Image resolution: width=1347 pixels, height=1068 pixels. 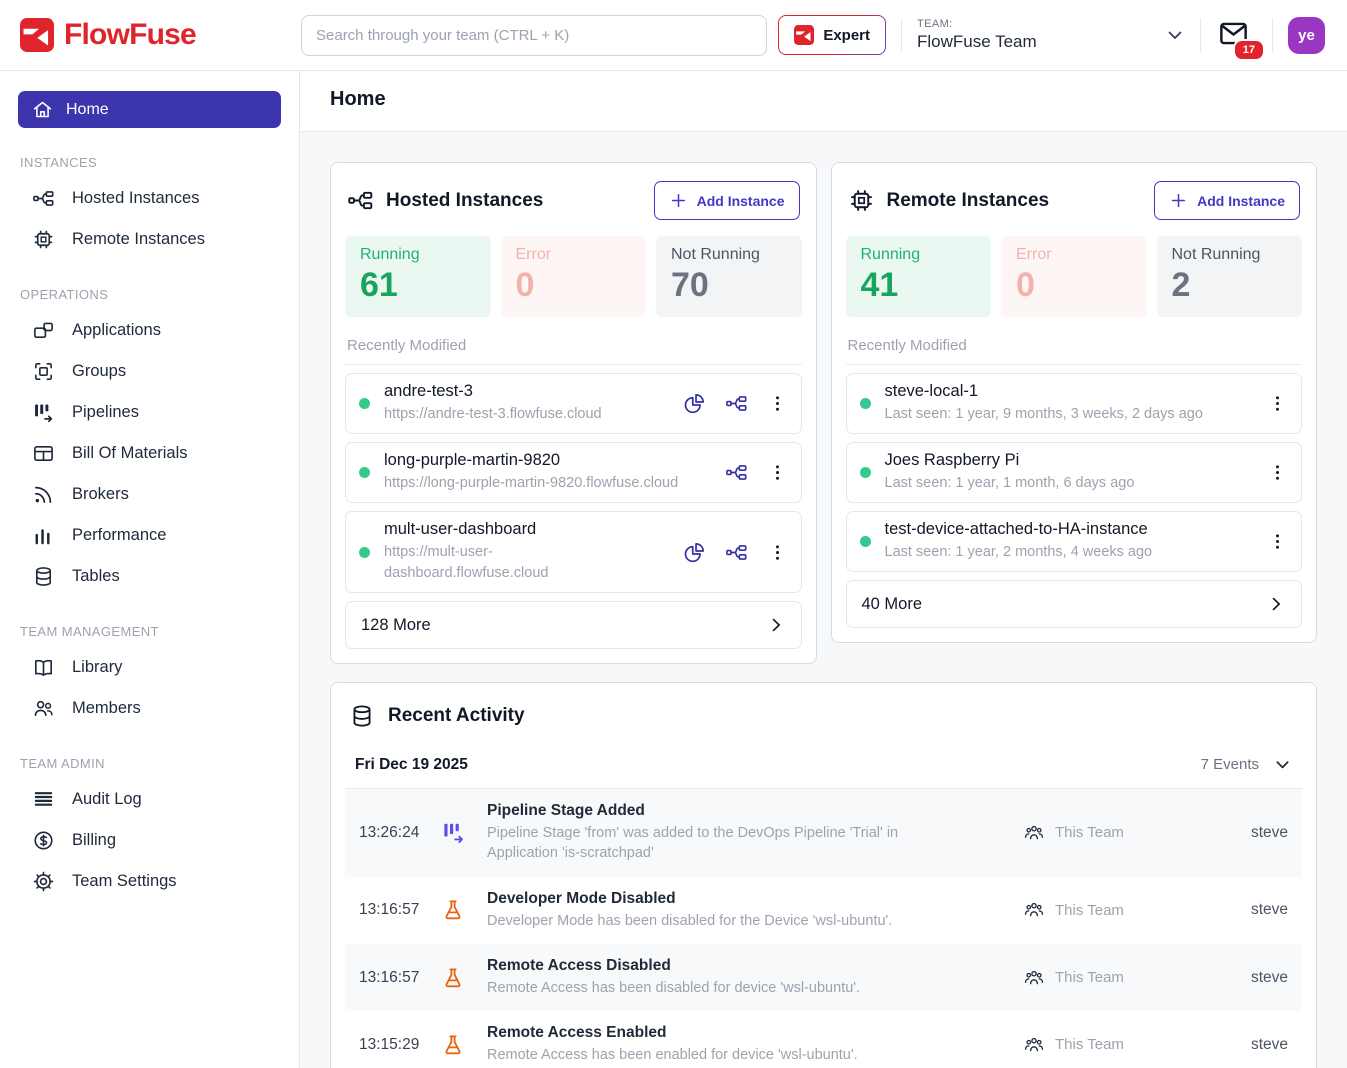 What do you see at coordinates (534, 35) in the screenshot?
I see `search-input` at bounding box center [534, 35].